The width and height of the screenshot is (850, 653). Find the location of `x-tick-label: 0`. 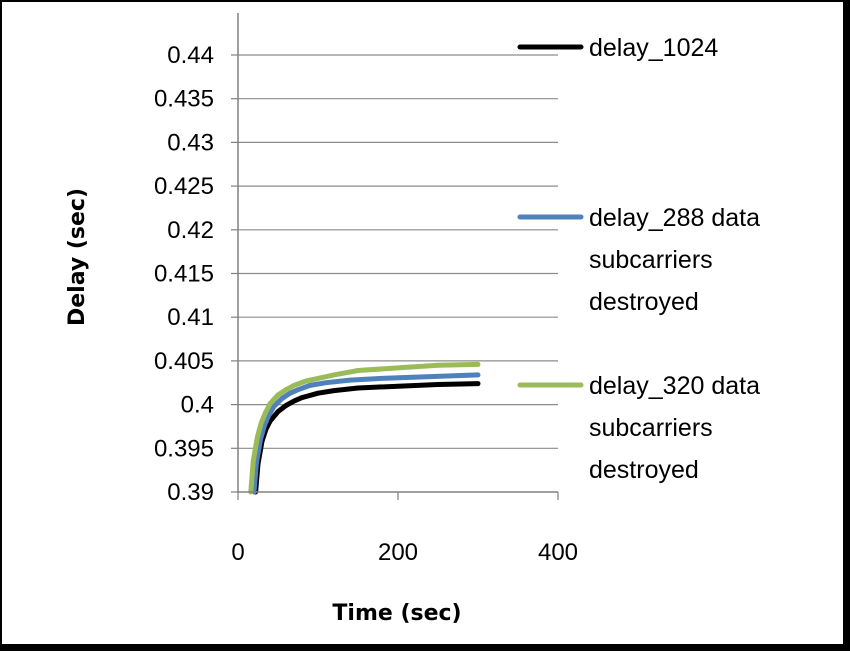

x-tick-label: 0 is located at coordinates (237, 552).